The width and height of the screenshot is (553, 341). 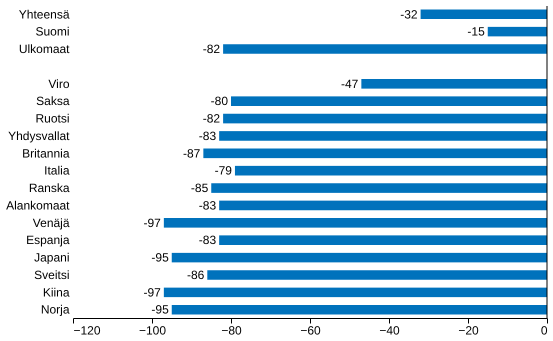 I want to click on x-tick-label: −100, so click(x=152, y=331).